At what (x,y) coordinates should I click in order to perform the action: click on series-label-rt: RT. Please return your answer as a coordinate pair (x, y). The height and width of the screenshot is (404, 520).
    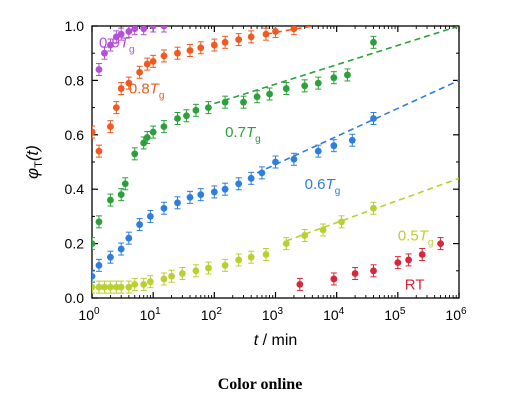
    Looking at the image, I should click on (415, 284).